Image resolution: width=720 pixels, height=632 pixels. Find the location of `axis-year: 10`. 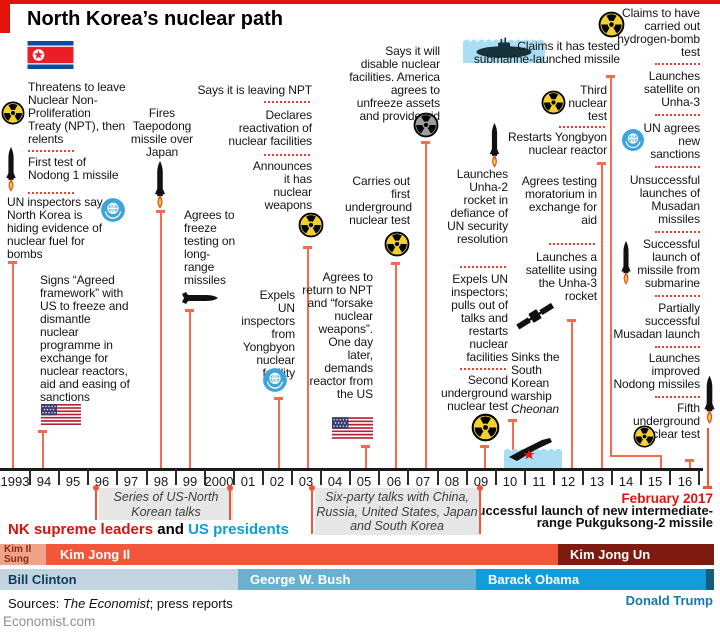

axis-year: 10 is located at coordinates (510, 481).